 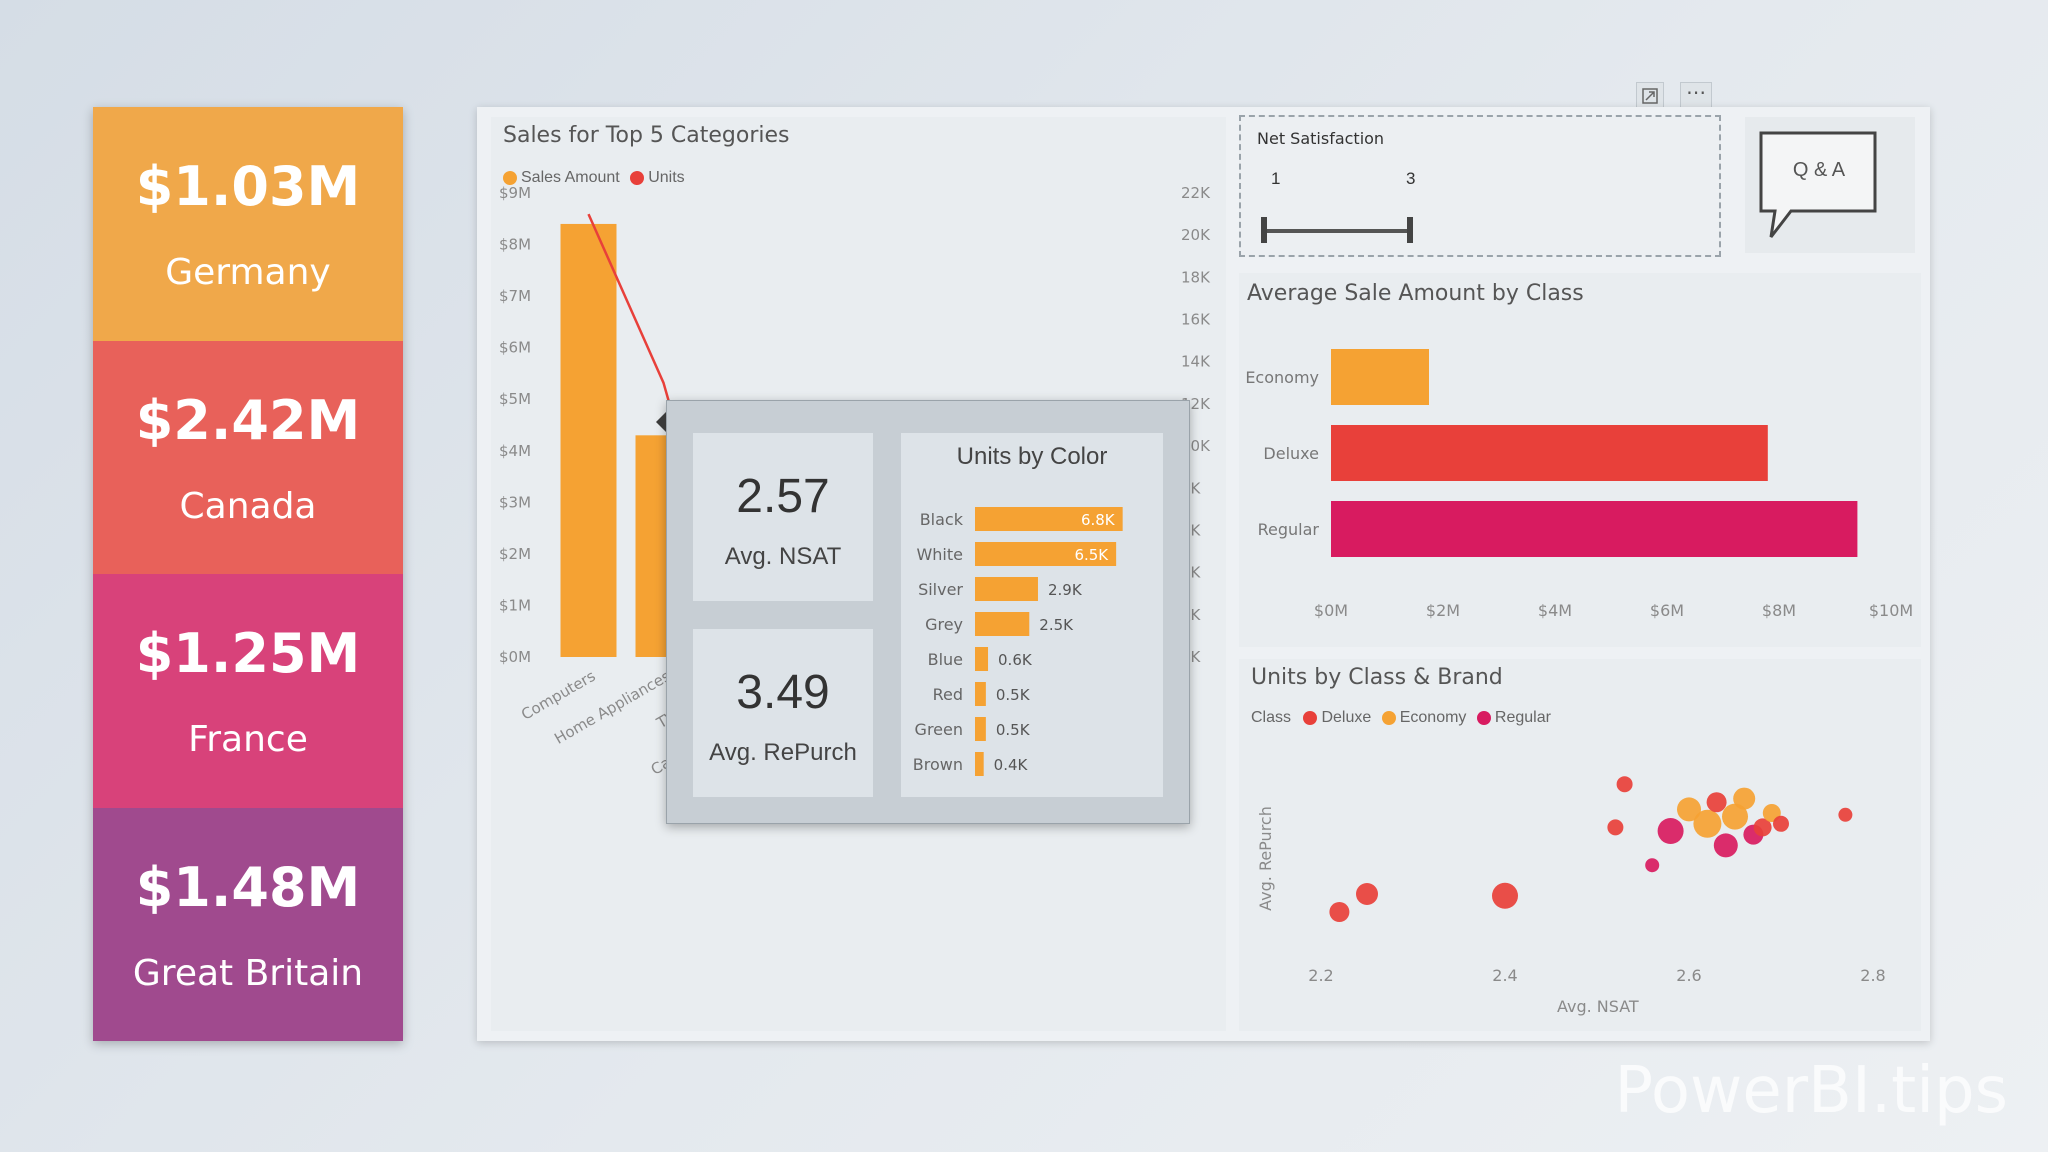 I want to click on x-tick-label: 2.4, so click(x=1504, y=975).